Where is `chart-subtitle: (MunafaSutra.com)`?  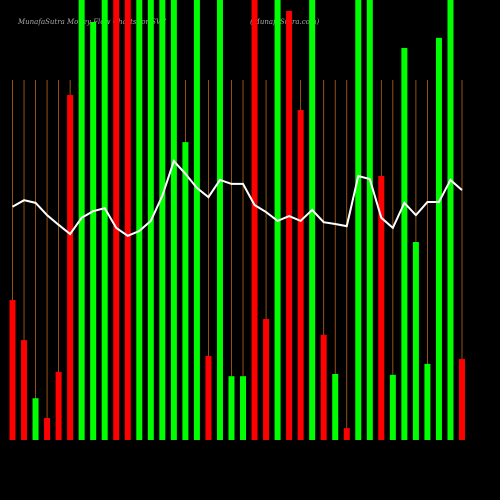 chart-subtitle: (MunafaSutra.com) is located at coordinates (284, 22).